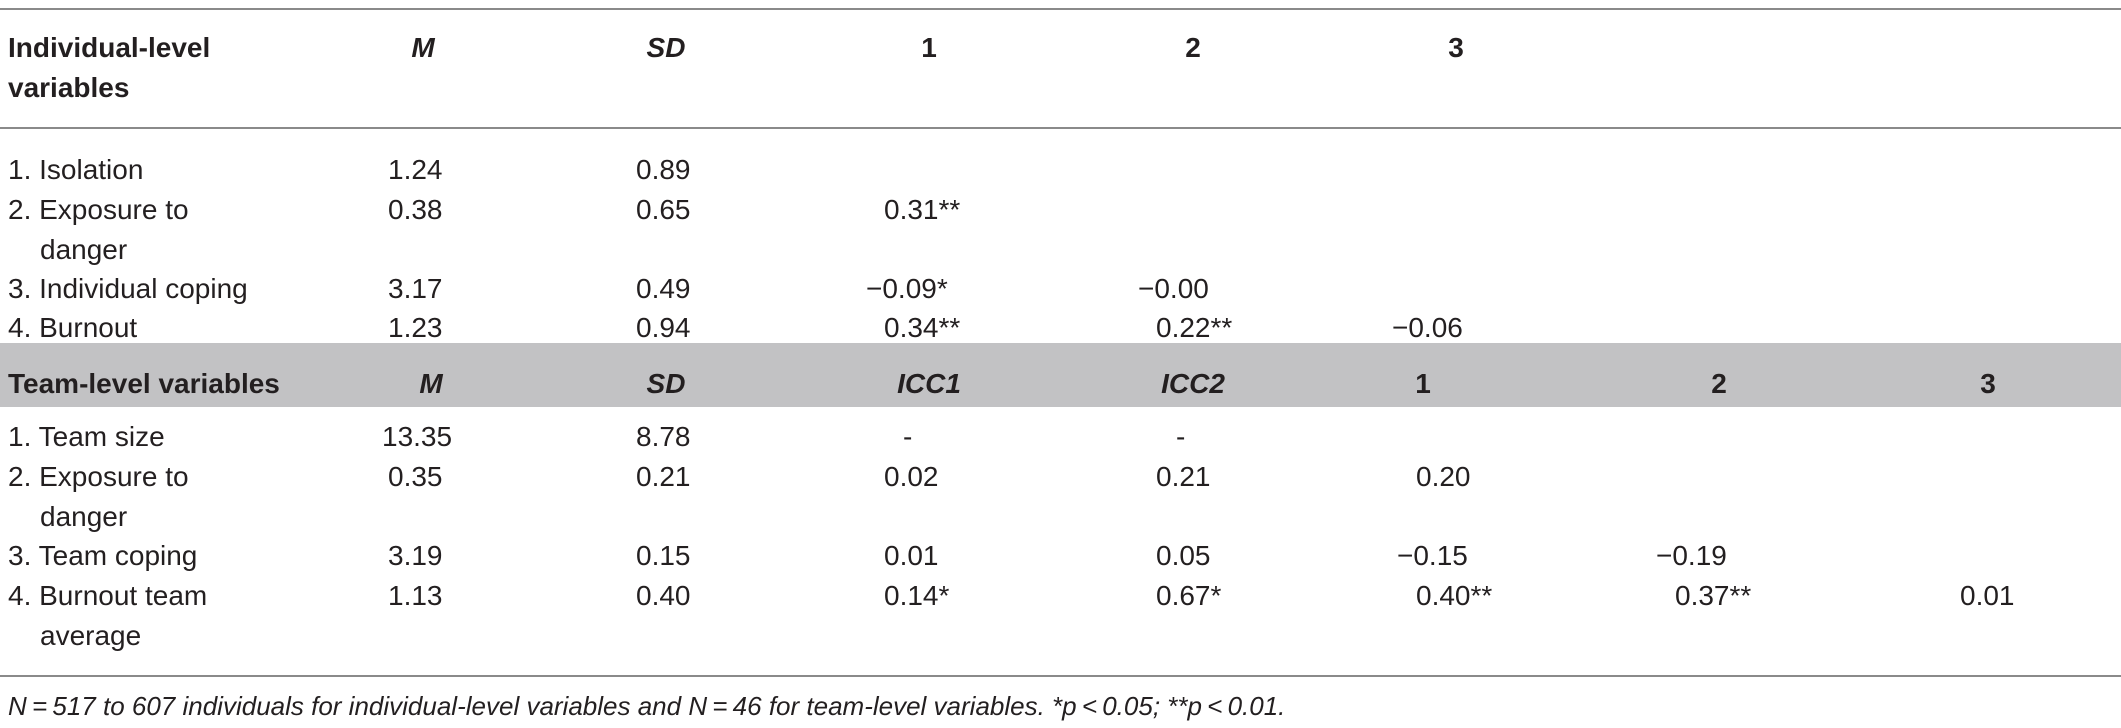  I want to click on individual-header-col-3: 3, so click(1456, 47).